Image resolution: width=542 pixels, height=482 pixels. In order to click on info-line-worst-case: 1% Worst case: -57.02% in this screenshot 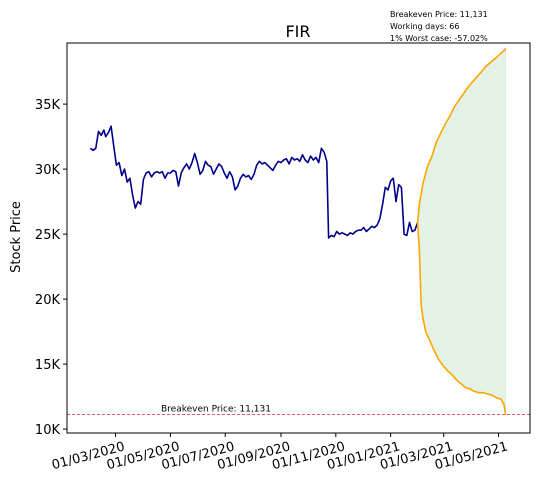, I will do `click(439, 38)`.